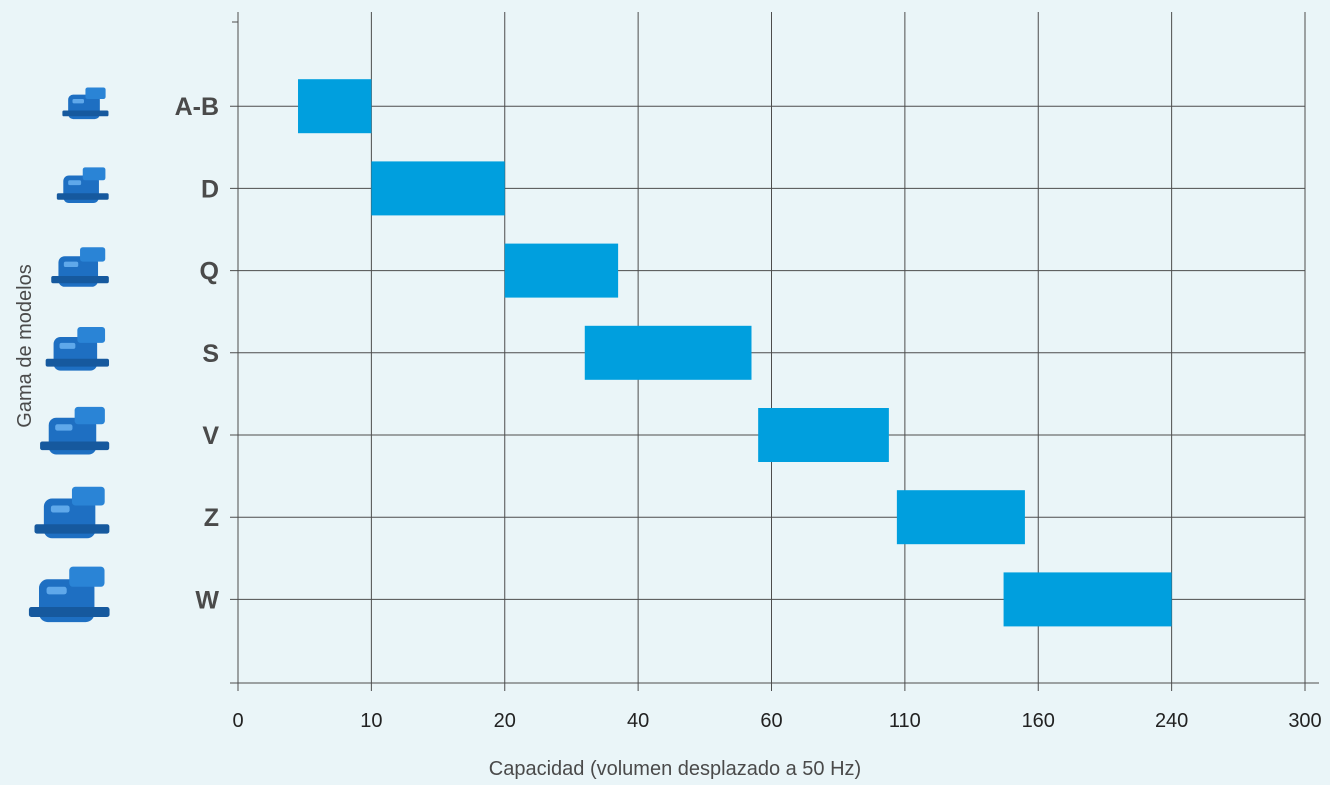  What do you see at coordinates (771, 721) in the screenshot?
I see `x-tick-label: 60` at bounding box center [771, 721].